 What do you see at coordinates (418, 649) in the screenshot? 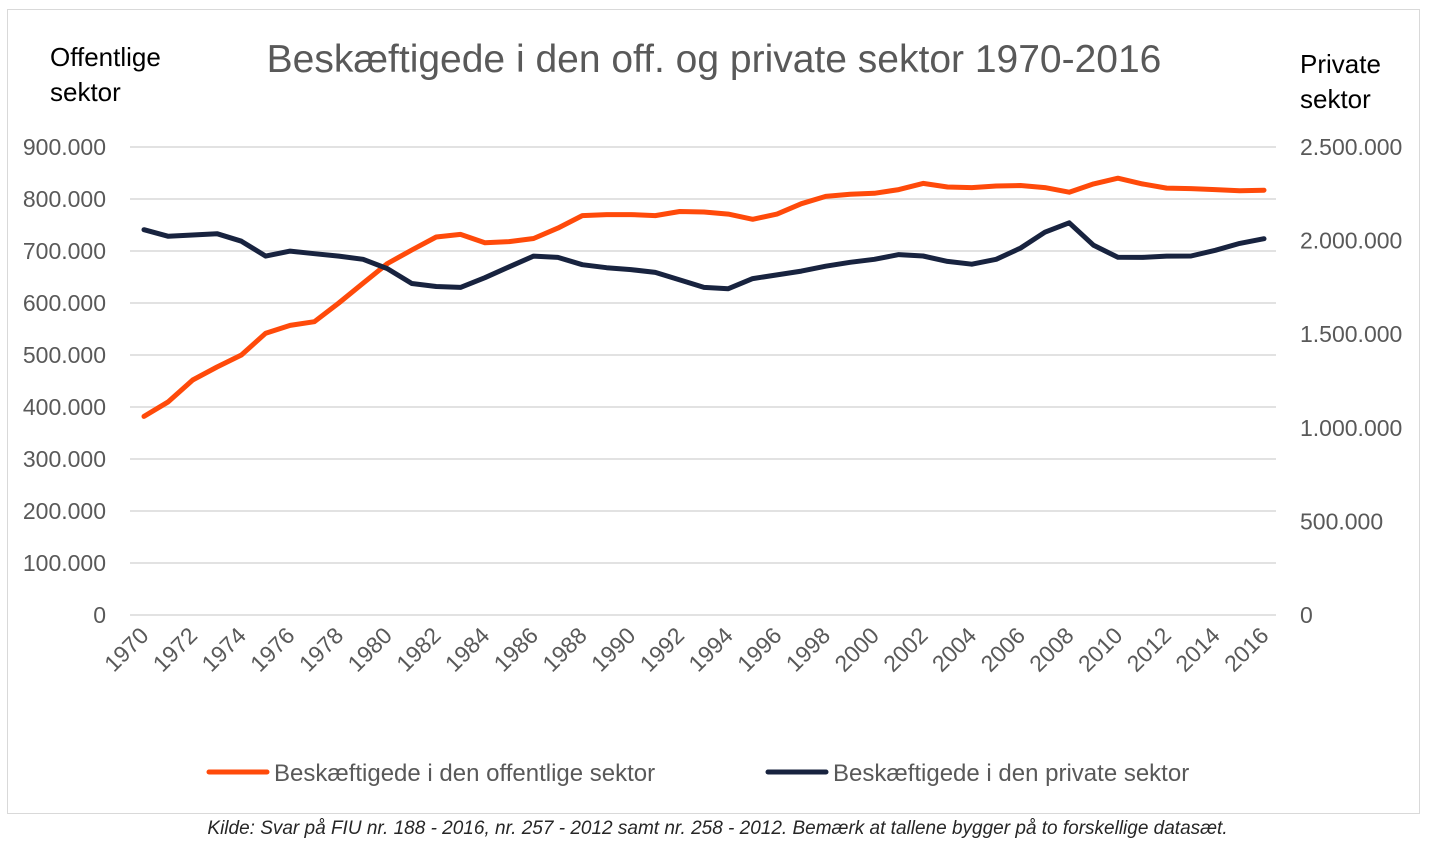
I see `x-tick-label: 1982` at bounding box center [418, 649].